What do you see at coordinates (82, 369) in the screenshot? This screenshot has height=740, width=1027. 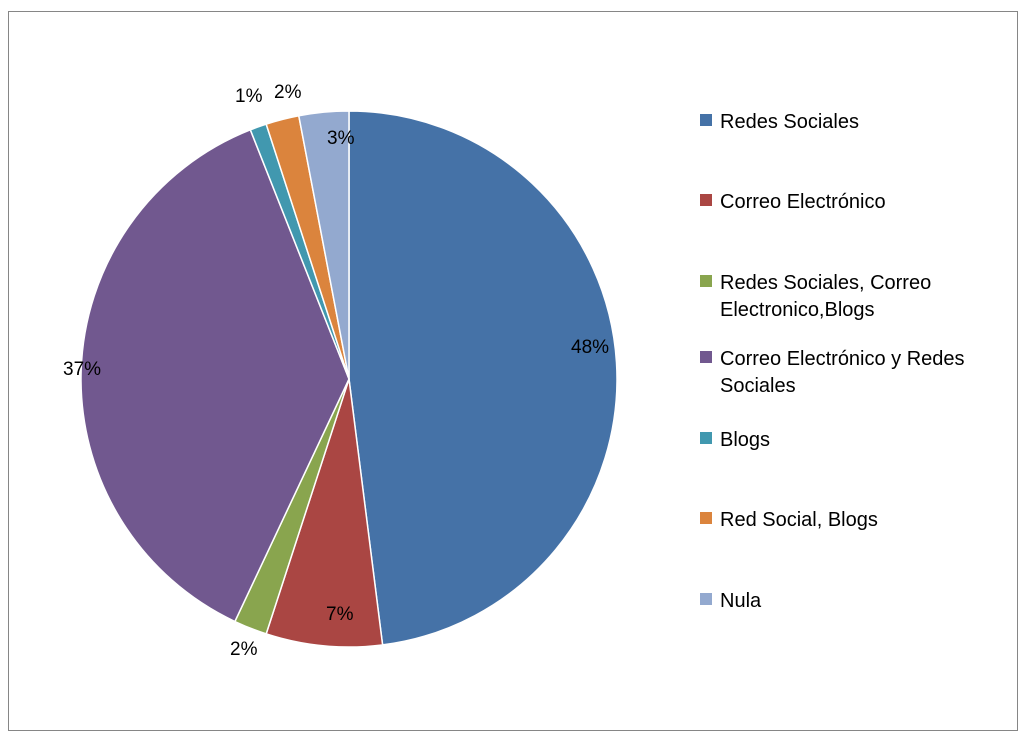 I see `slice-data-label-4: 37%` at bounding box center [82, 369].